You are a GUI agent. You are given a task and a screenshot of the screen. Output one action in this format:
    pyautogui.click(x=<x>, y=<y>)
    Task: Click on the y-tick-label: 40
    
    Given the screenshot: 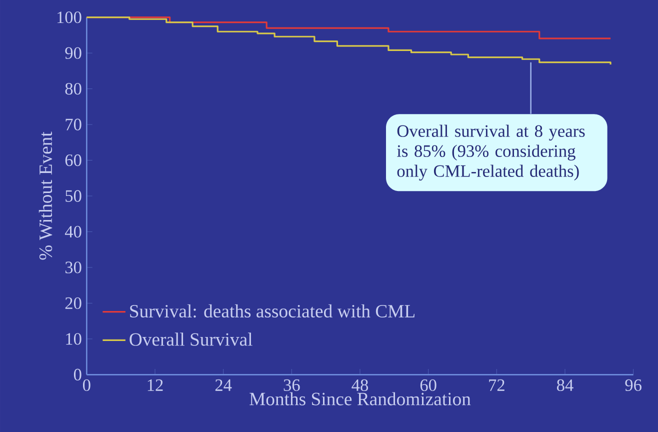 What is the action you would take?
    pyautogui.click(x=73, y=232)
    